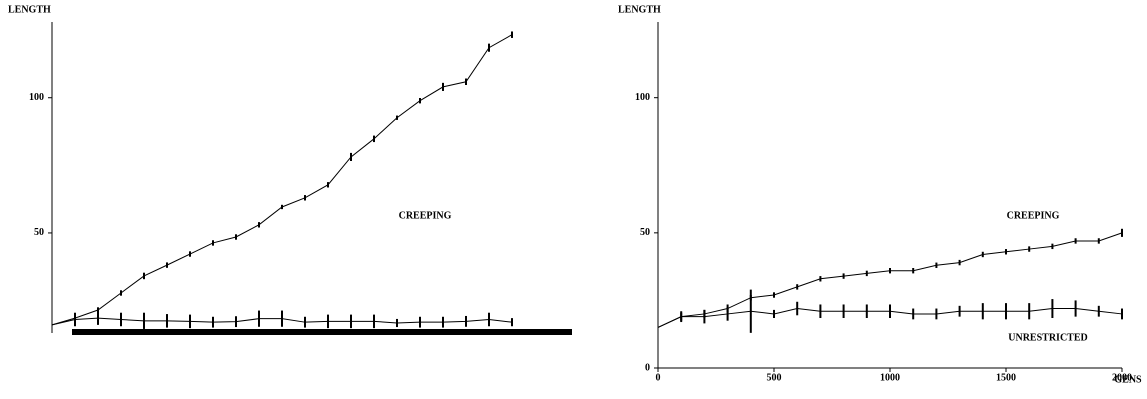 The width and height of the screenshot is (1147, 399). What do you see at coordinates (774, 377) in the screenshot?
I see `x-tick-label: 500` at bounding box center [774, 377].